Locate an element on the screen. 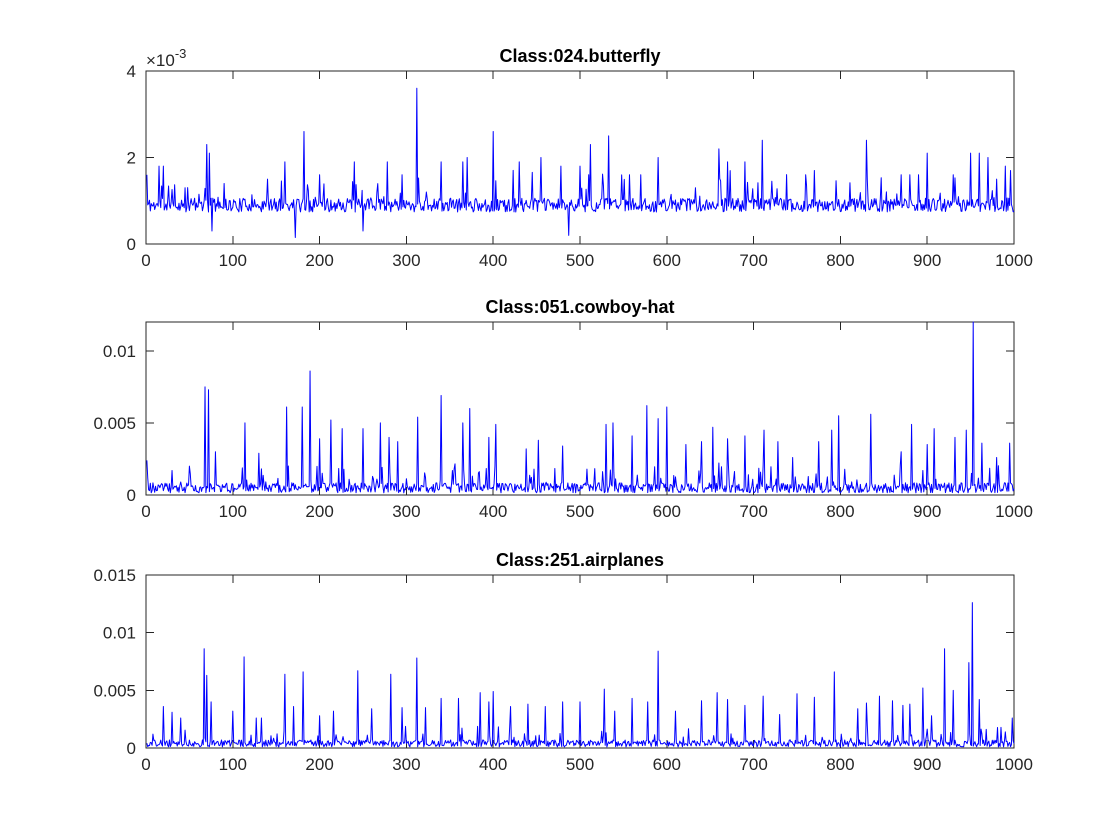 The image size is (1120, 840). subplot-title: Class:251.airplanes is located at coordinates (580, 560).